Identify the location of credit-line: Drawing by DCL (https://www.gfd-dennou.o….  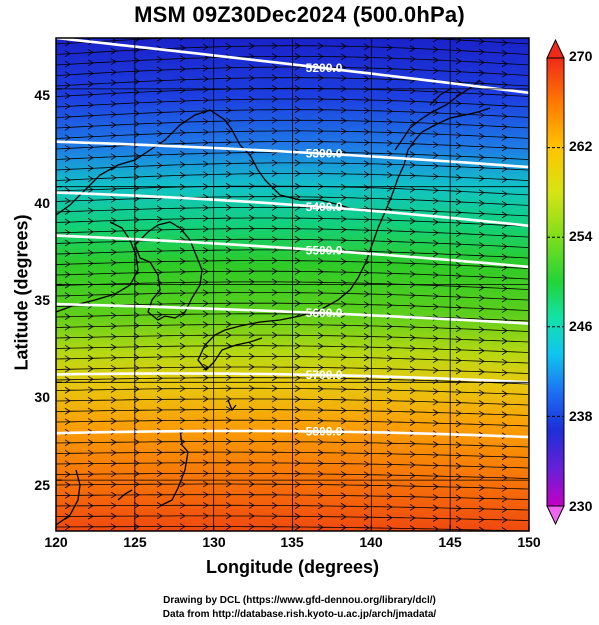
(299, 600).